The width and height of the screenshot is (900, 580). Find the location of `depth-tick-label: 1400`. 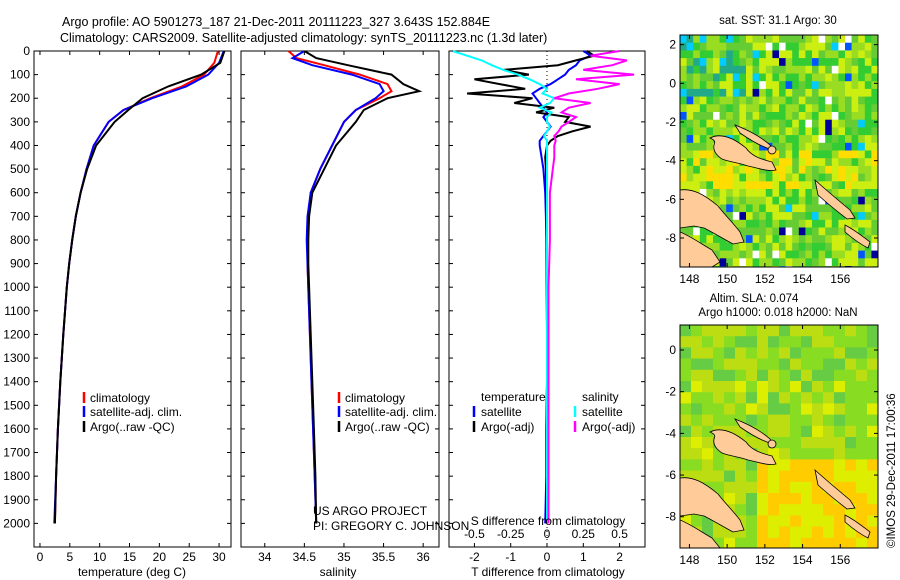

depth-tick-label: 1400 is located at coordinates (16, 382).